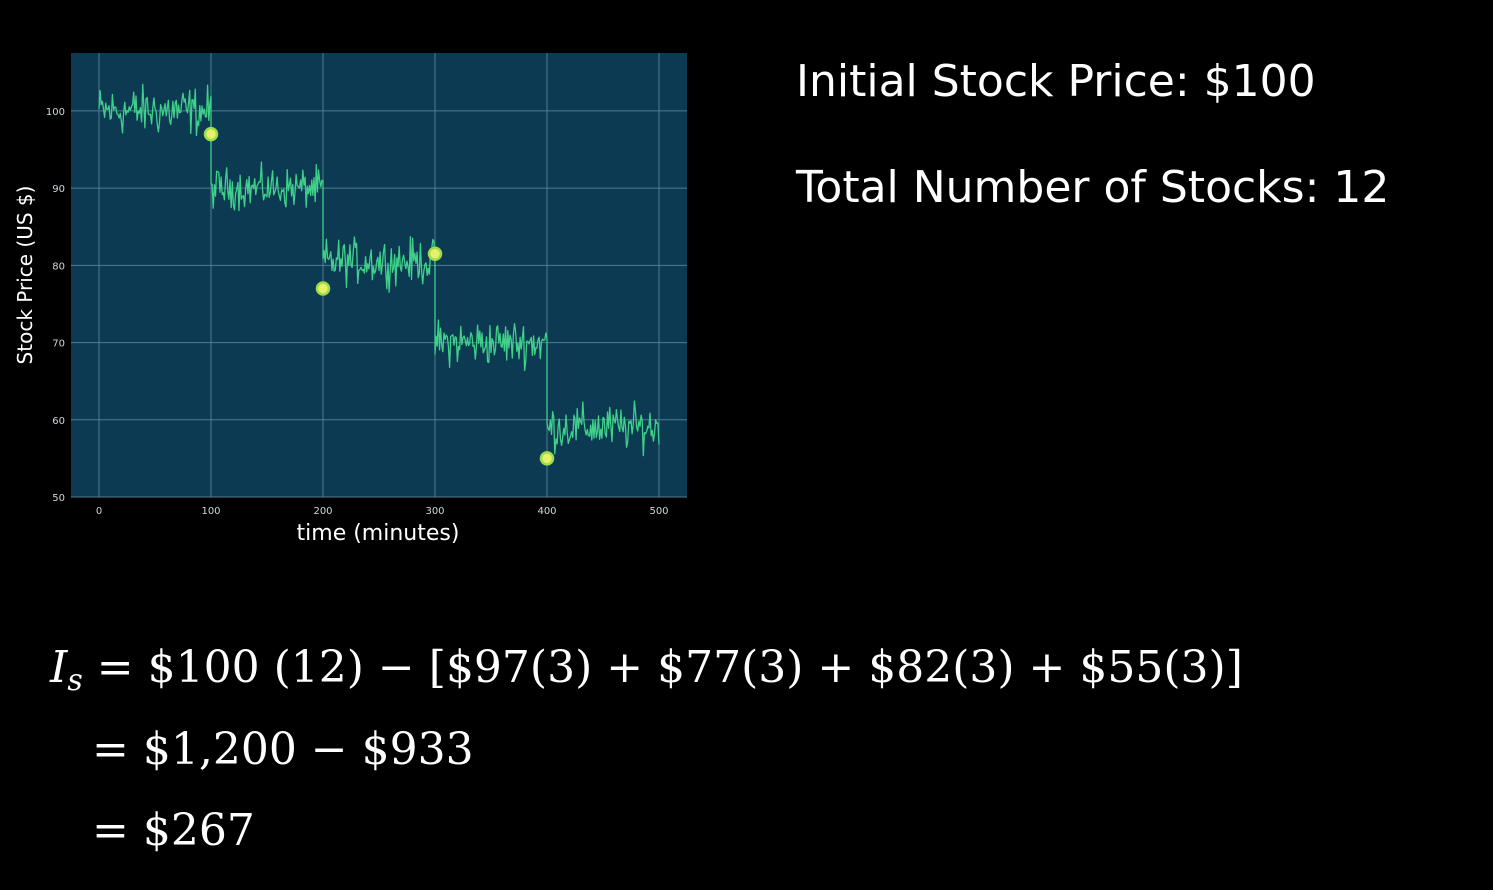 This screenshot has width=1493, height=890. I want to click on y-tick-label: 100, so click(55, 112).